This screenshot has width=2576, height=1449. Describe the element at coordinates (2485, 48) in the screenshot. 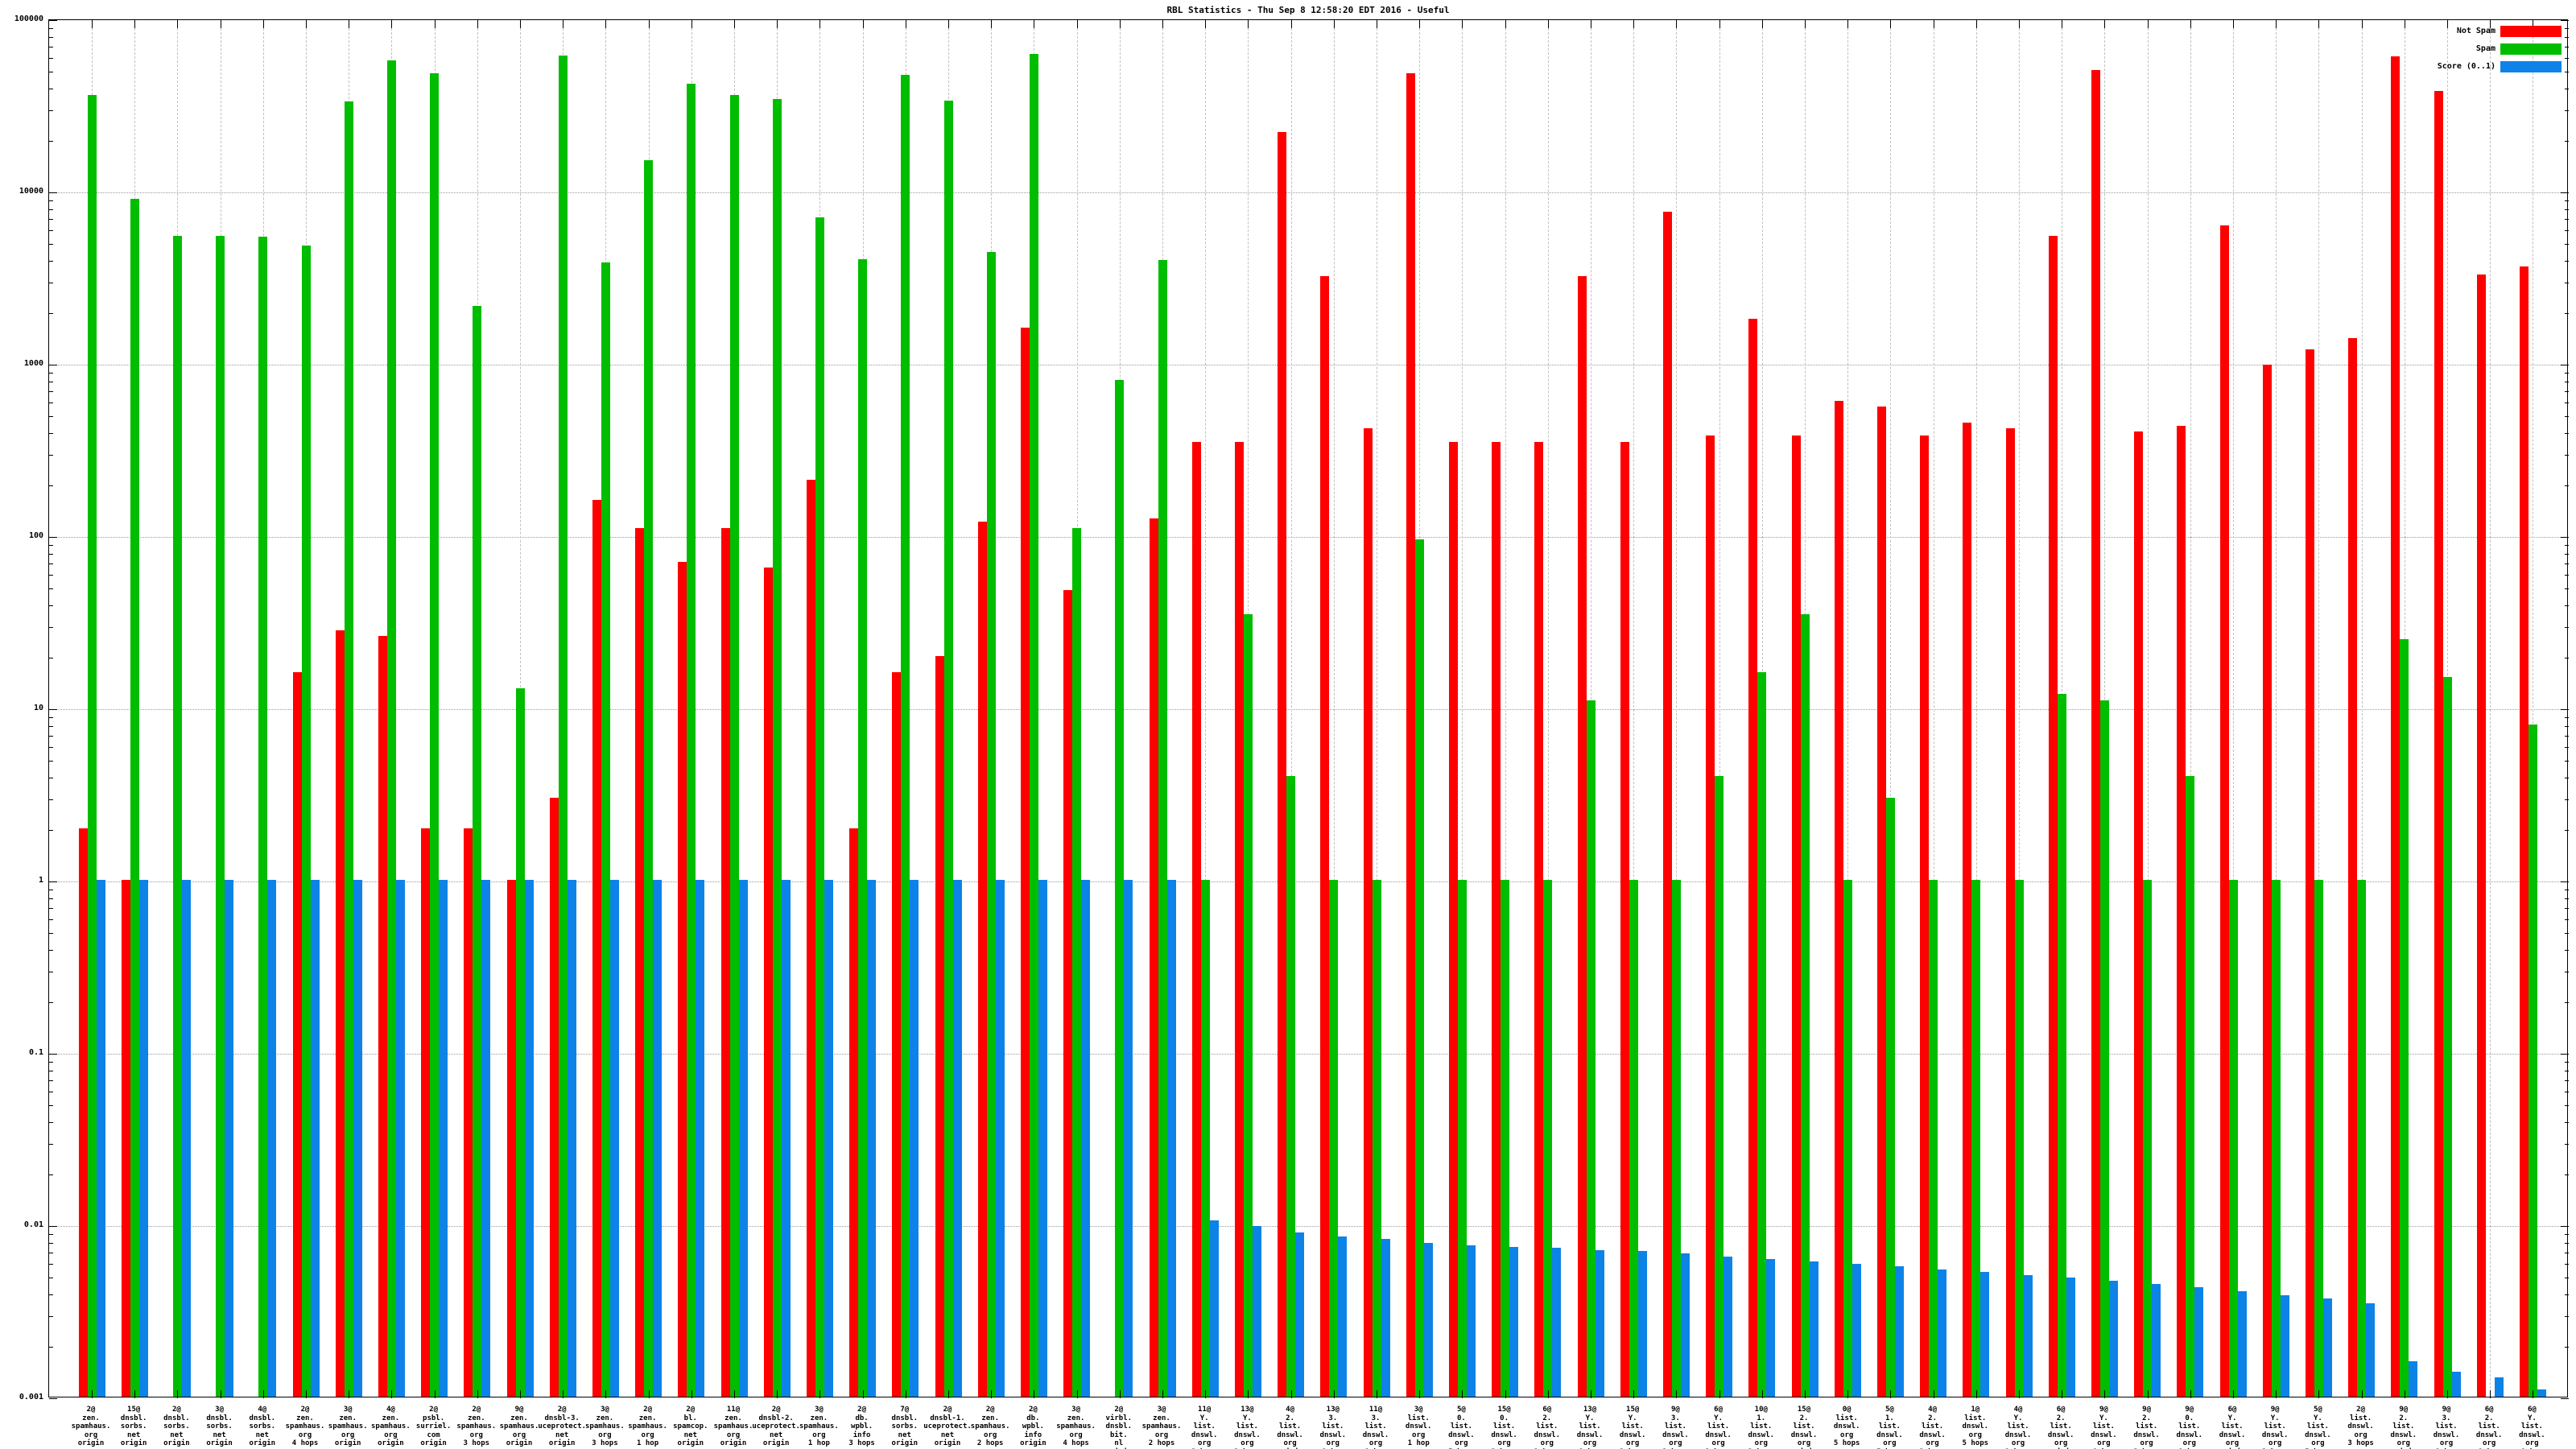

I see `legend-label-spam: Spam` at that location.